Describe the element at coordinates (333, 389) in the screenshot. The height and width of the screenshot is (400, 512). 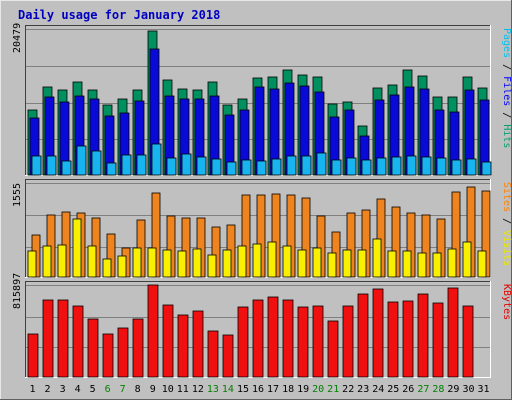
I see `x-tick-day-21: 21` at that location.